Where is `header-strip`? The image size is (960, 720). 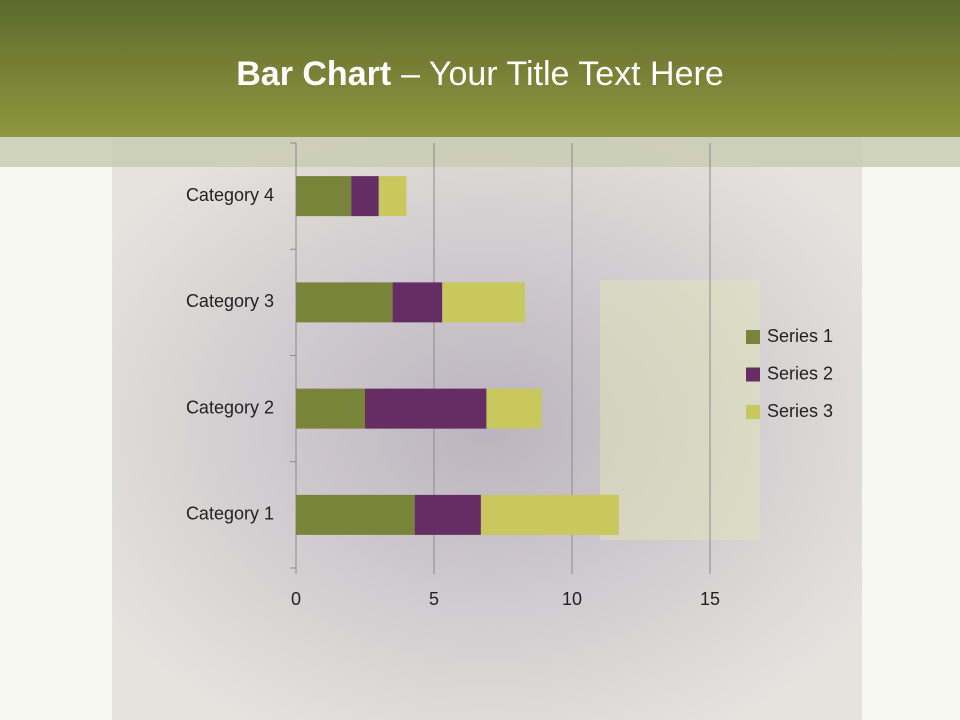 header-strip is located at coordinates (480, 152).